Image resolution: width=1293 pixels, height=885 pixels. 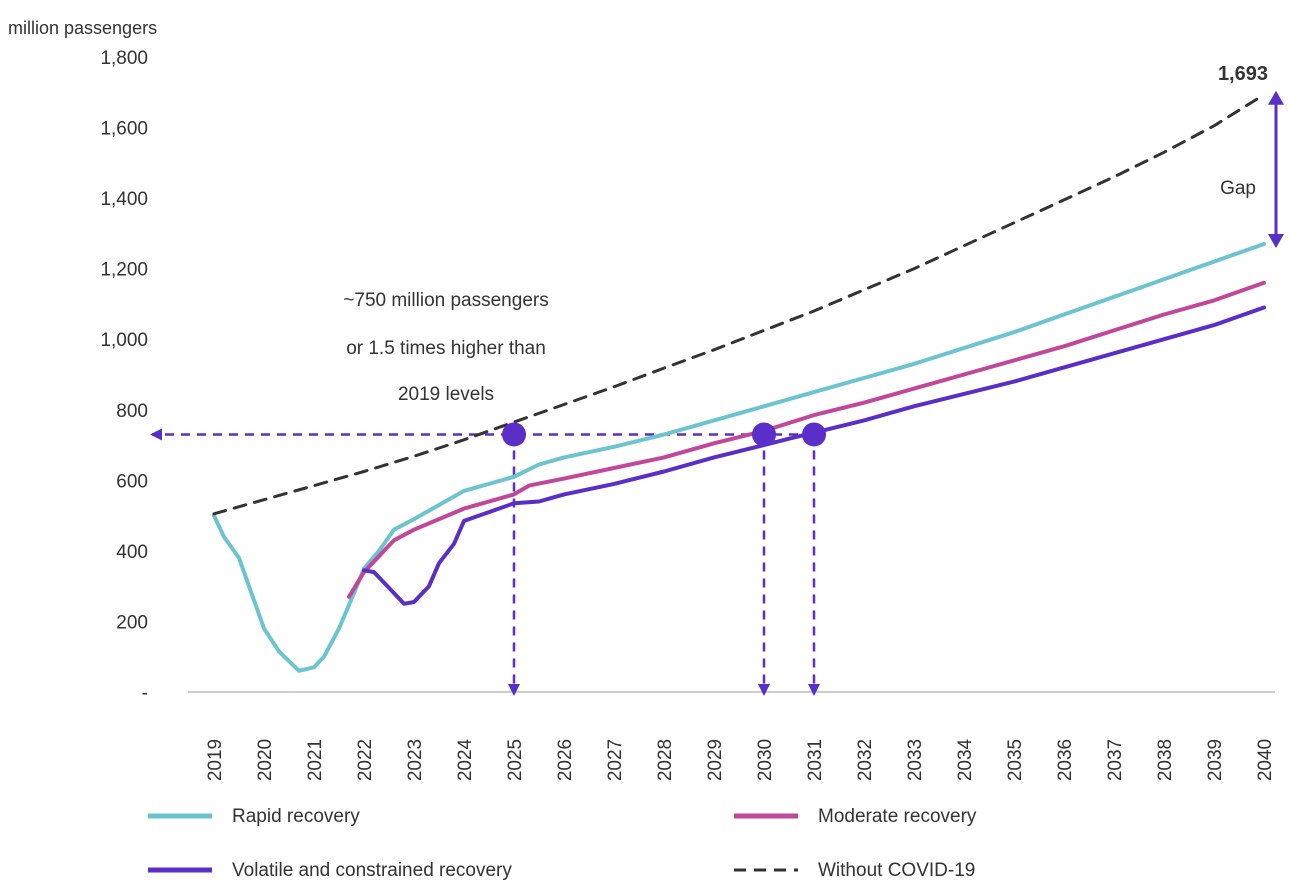 I want to click on x-tick-label: 2039, so click(x=1215, y=760).